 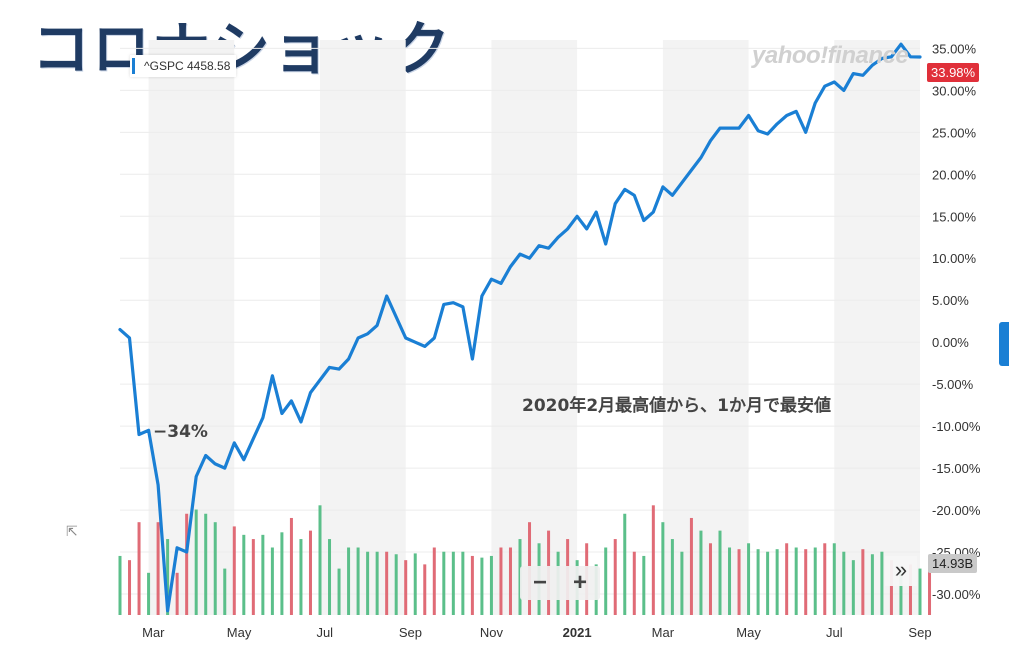 I want to click on chevron-right-icon, so click(x=1004, y=344).